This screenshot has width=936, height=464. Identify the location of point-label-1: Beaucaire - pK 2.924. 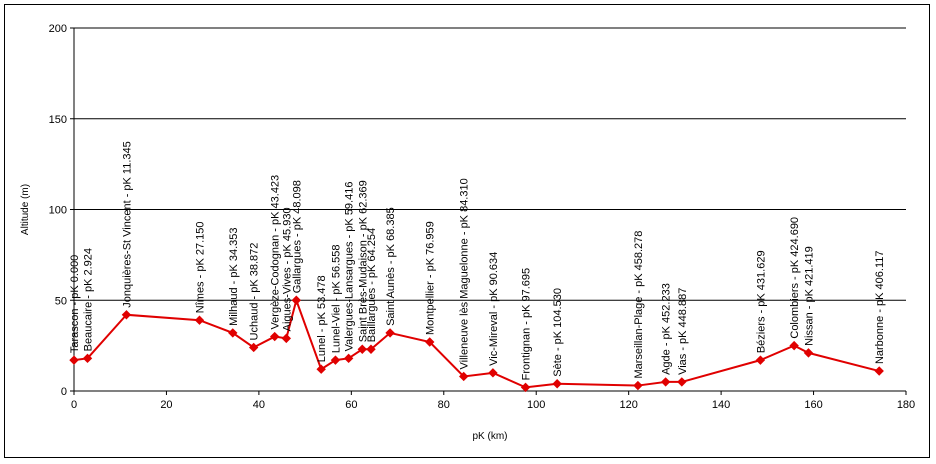
(89, 299).